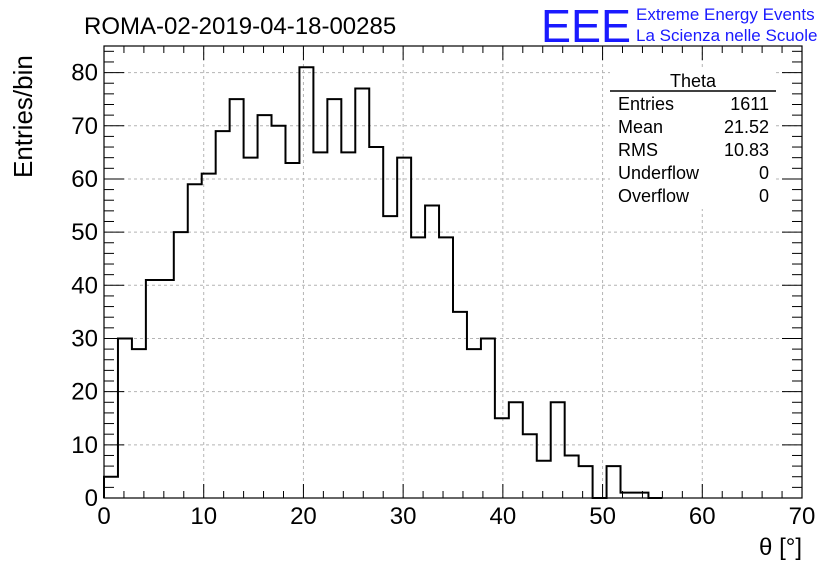  What do you see at coordinates (84, 338) in the screenshot?
I see `y-tick-label: 30` at bounding box center [84, 338].